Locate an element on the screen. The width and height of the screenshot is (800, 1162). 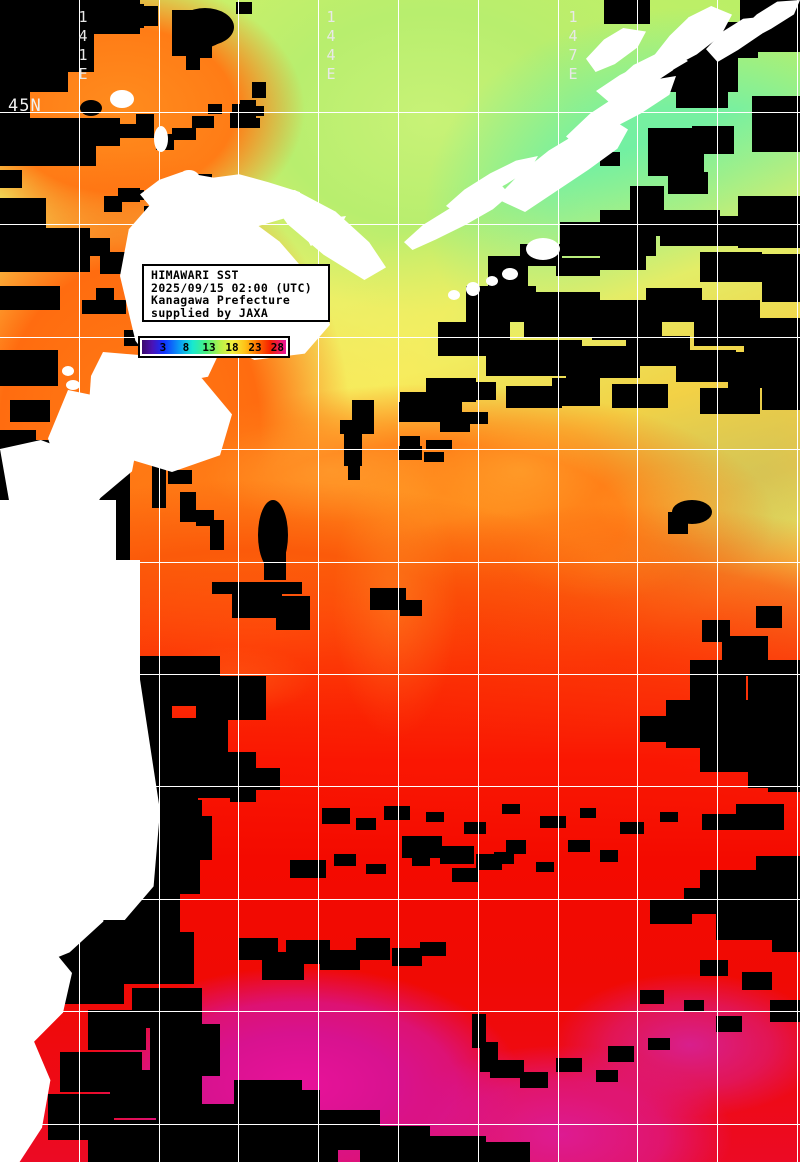
colorbar-tick-8: 8 is located at coordinates (186, 347).